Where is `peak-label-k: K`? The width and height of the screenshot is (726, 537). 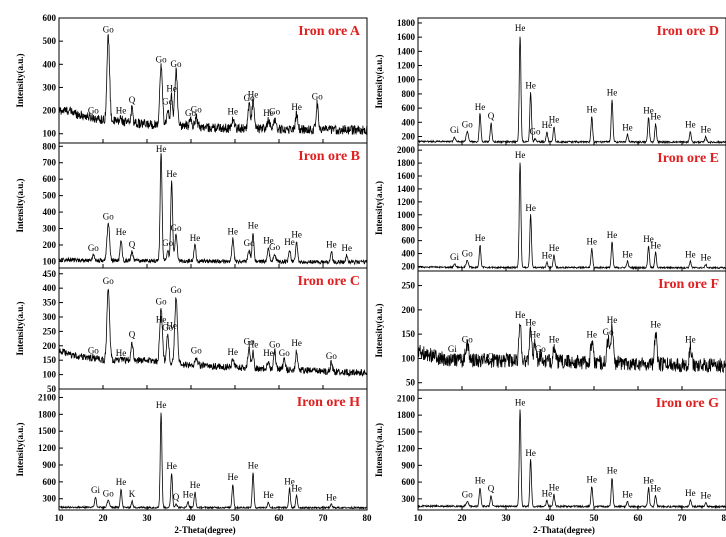 peak-label-k: K is located at coordinates (132, 494).